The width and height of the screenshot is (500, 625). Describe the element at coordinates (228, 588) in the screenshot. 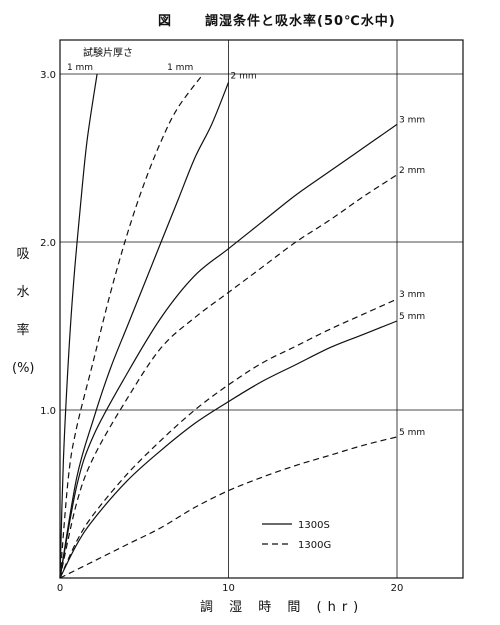

I see `x-tick-label: 10` at that location.